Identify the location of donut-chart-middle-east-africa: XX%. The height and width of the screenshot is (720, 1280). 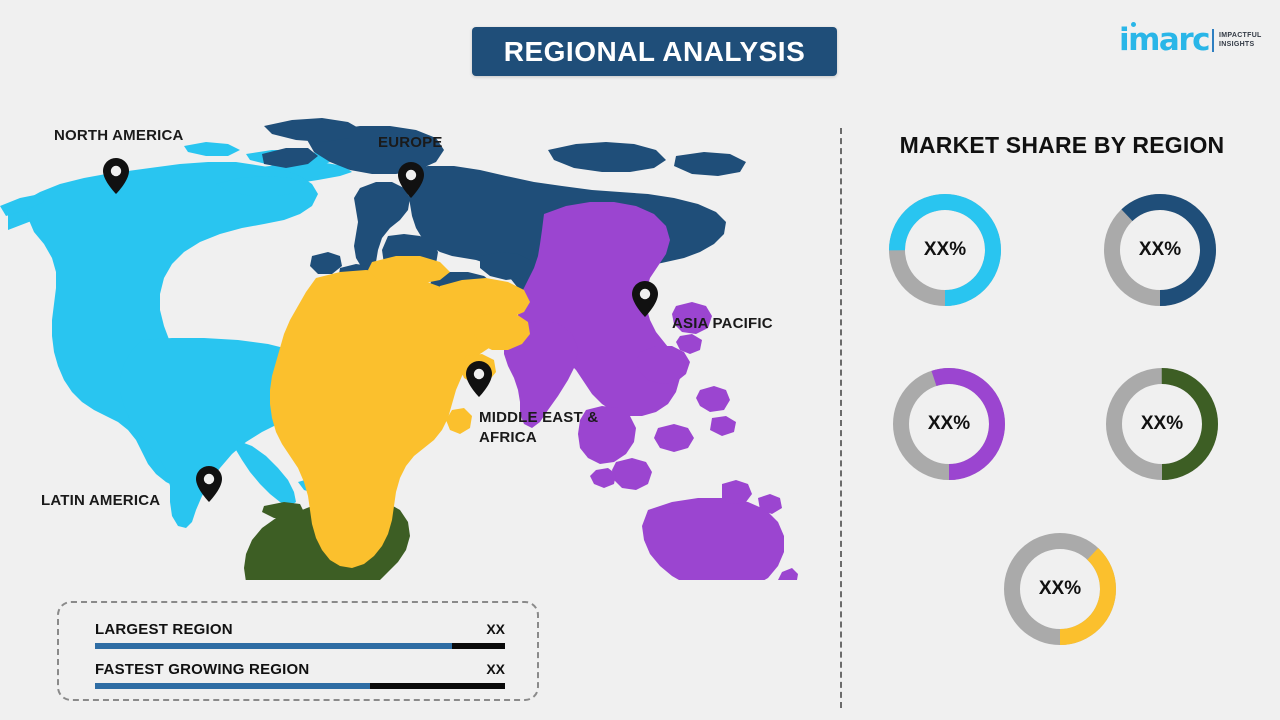
(1060, 589).